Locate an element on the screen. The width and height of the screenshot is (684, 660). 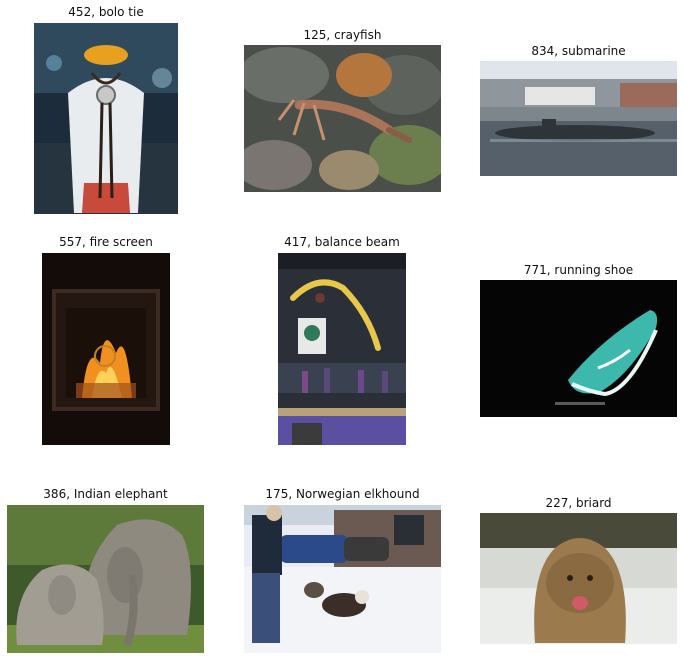
grid-cell-submarine: 834, submarine is located at coordinates (578, 88).